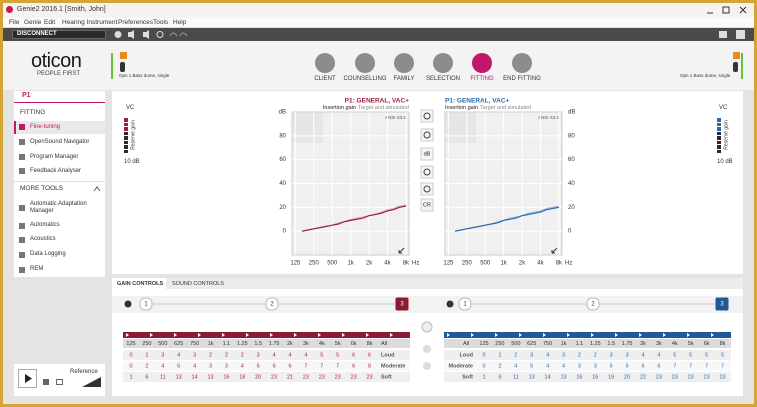 Image resolution: width=757 pixels, height=407 pixels. Describe the element at coordinates (404, 79) in the screenshot. I see `nav-label: FAMILY` at that location.